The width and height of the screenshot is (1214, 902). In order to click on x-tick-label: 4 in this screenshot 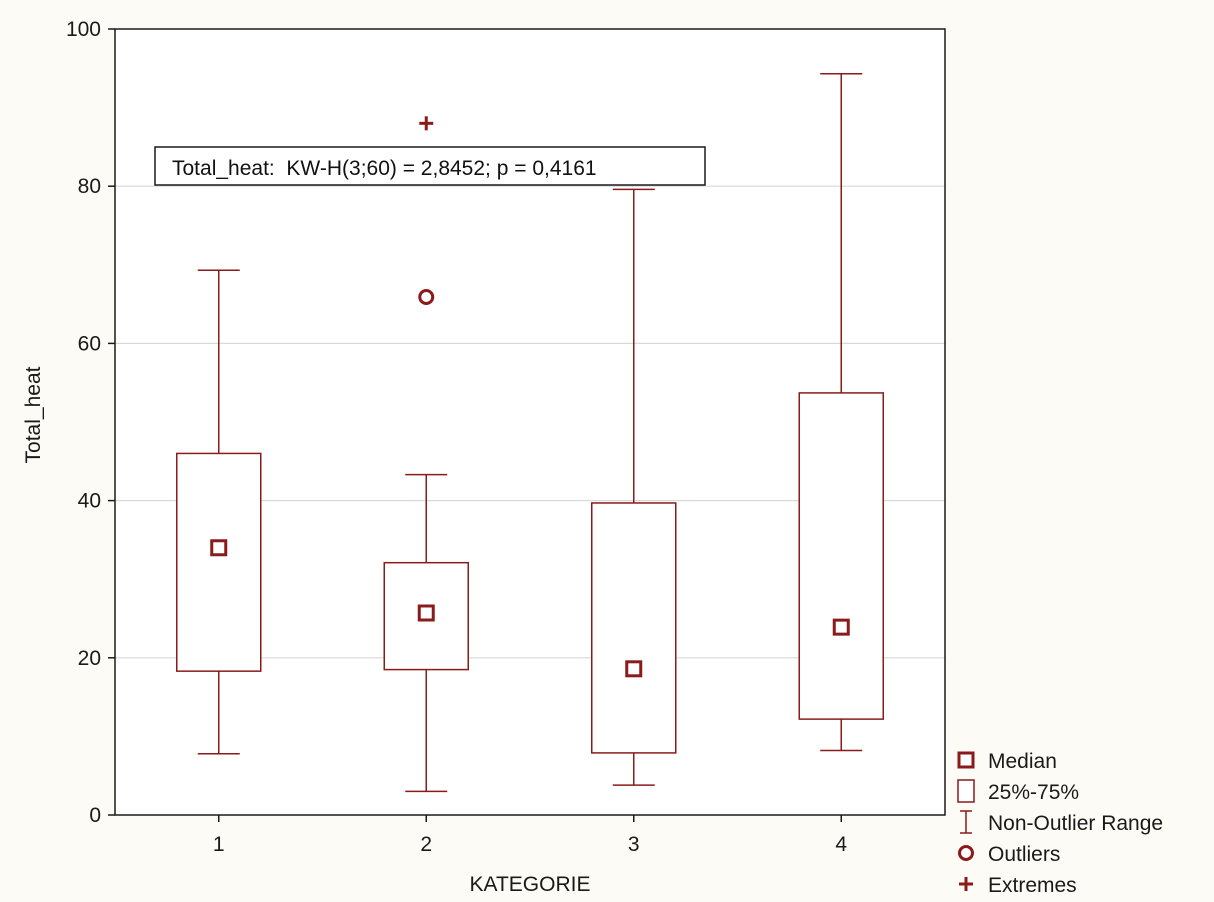, I will do `click(841, 844)`.